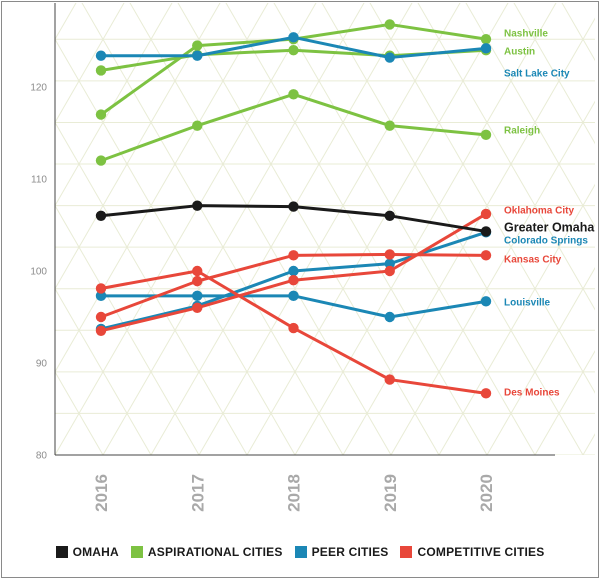 Image resolution: width=600 pixels, height=579 pixels. I want to click on x-tick-label: 2019, so click(390, 493).